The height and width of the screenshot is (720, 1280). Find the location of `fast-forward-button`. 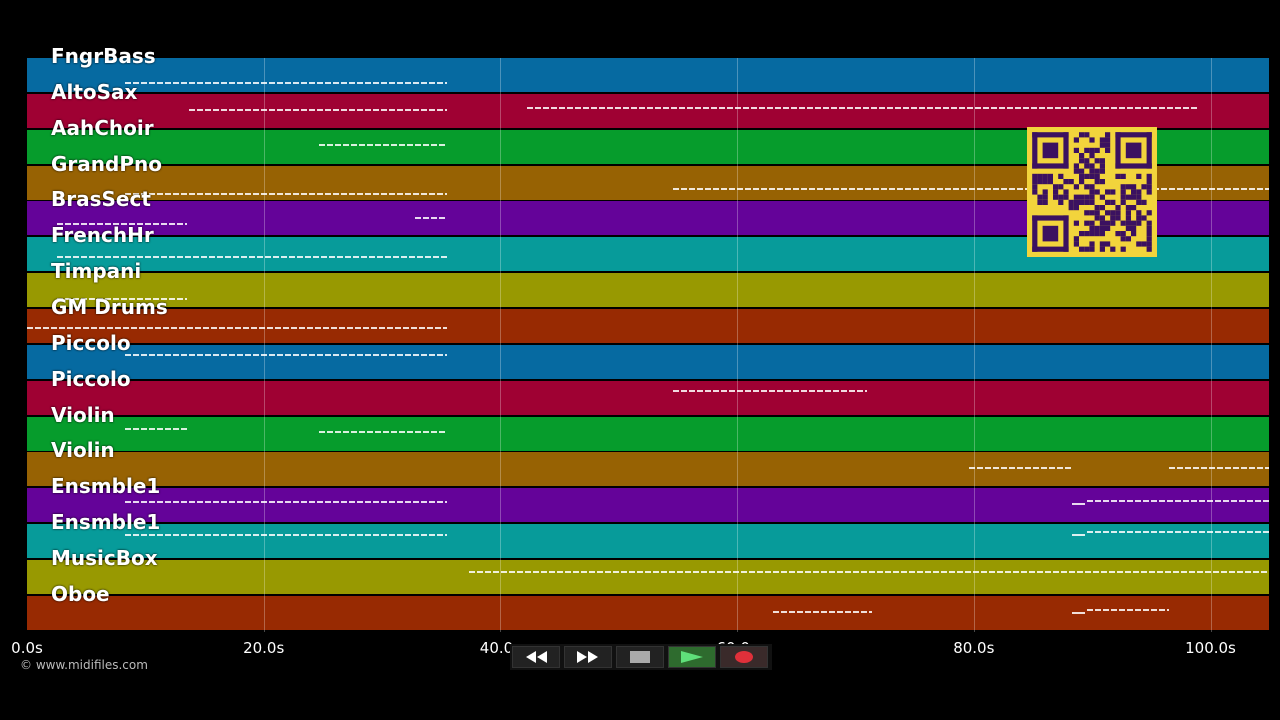

fast-forward-button is located at coordinates (588, 657).